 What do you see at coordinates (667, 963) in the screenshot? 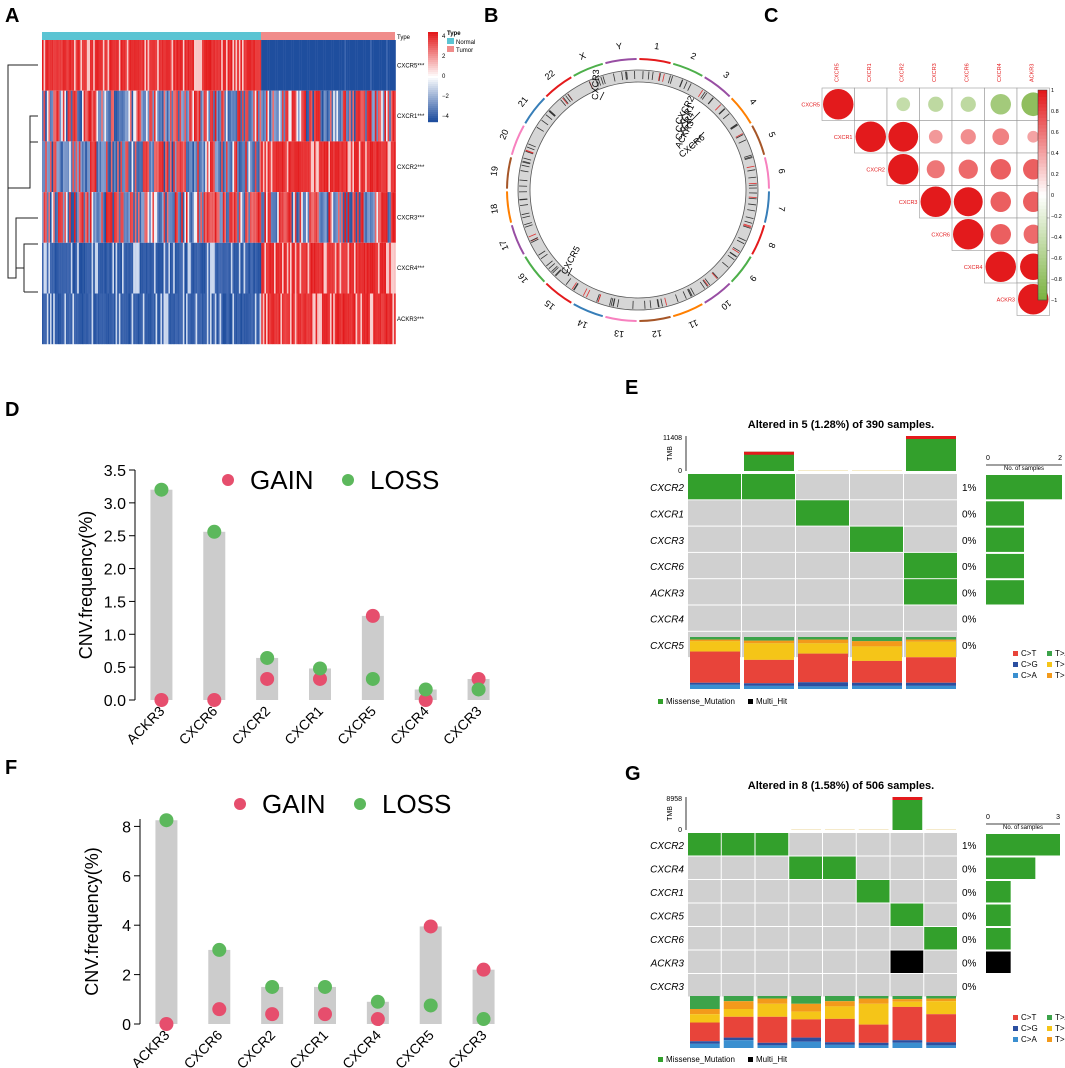
I see `gene-name: ACKR3` at bounding box center [667, 963].